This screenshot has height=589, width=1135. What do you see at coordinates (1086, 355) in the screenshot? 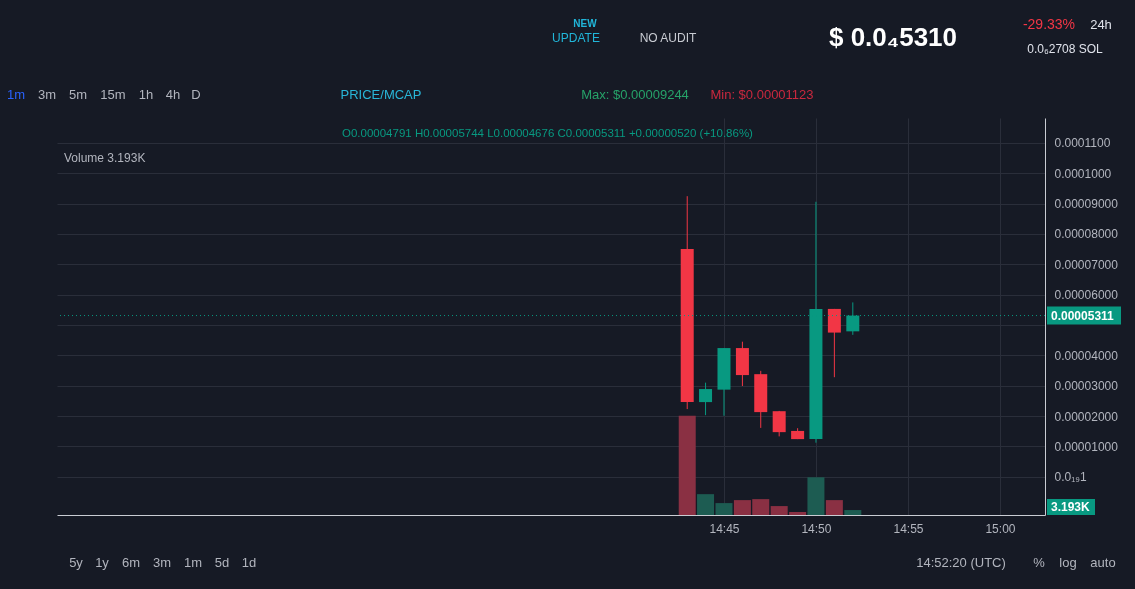
I see `y-tick-label: 0.00004000` at bounding box center [1086, 355].